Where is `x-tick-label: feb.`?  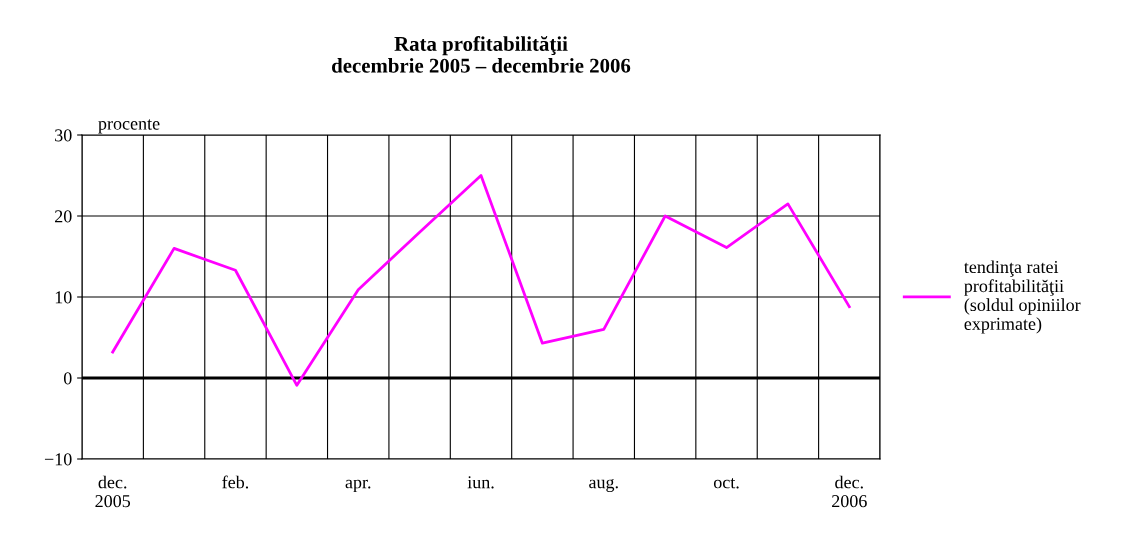 x-tick-label: feb. is located at coordinates (235, 482).